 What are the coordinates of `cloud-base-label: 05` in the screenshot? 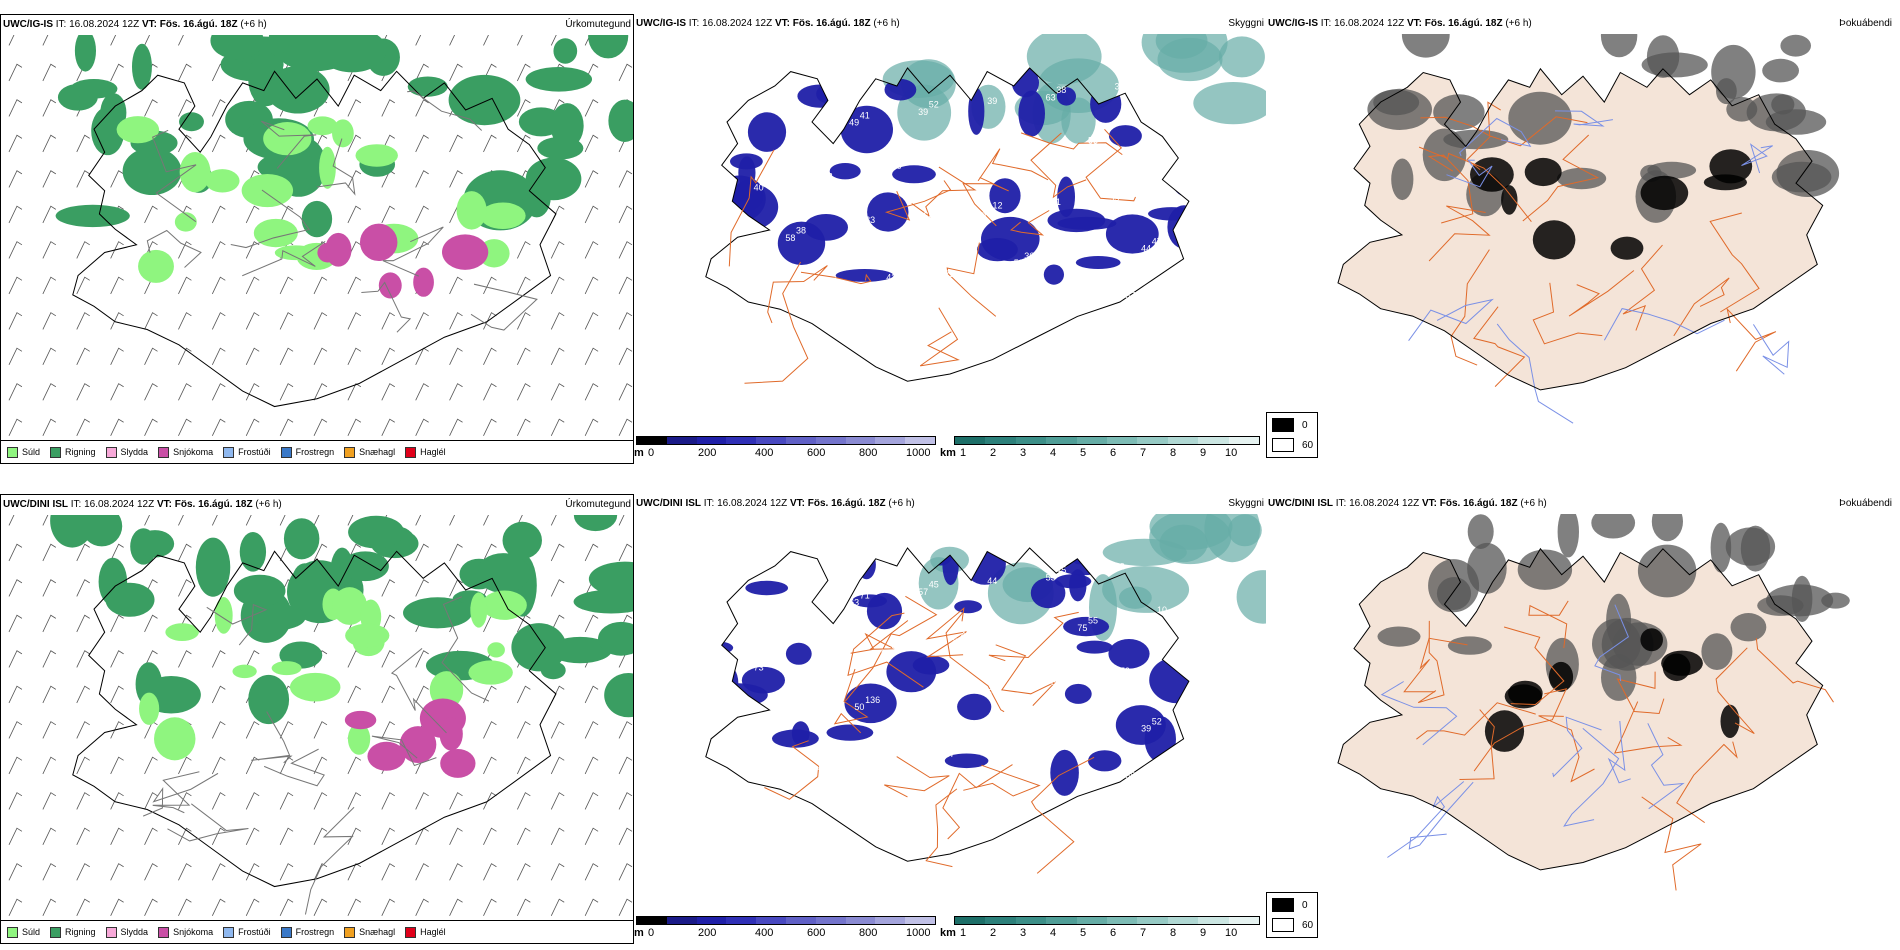 It's located at (1098, 245).